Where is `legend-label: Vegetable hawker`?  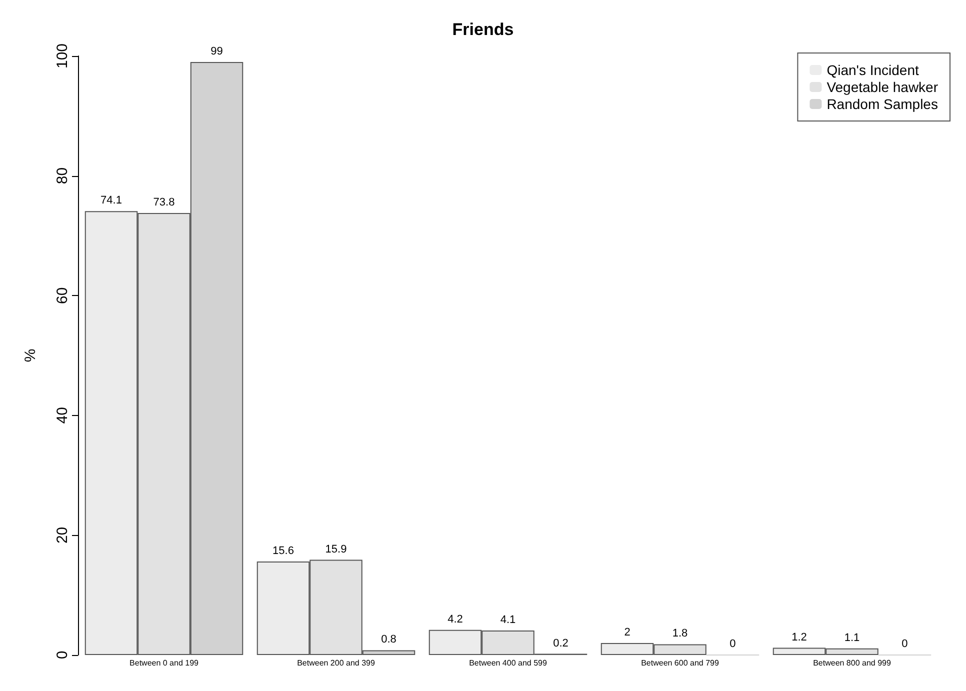 legend-label: Vegetable hawker is located at coordinates (882, 87).